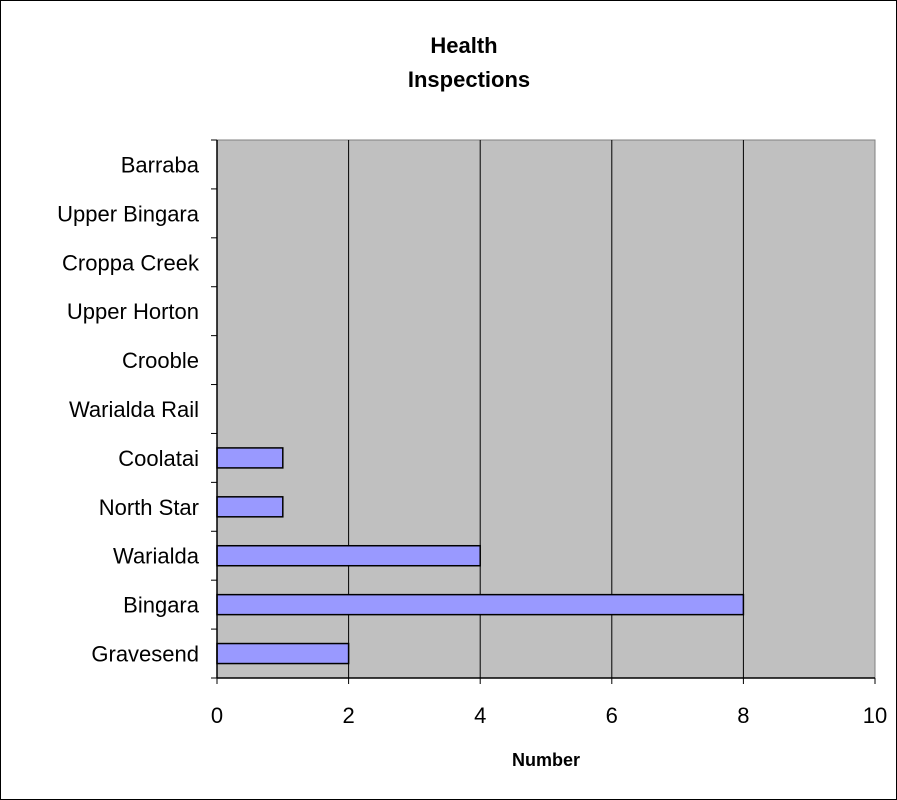  Describe the element at coordinates (875, 715) in the screenshot. I see `x-tick-label: 10` at that location.